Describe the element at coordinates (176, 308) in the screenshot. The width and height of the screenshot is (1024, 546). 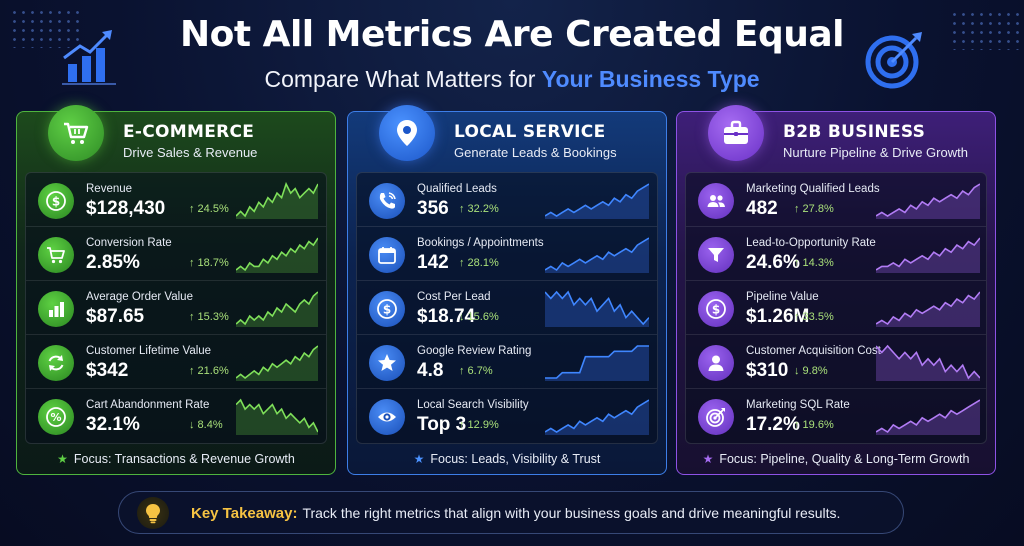
I see `metric-row: Average Order Value $87.65 ↑ 15.3%` at that location.